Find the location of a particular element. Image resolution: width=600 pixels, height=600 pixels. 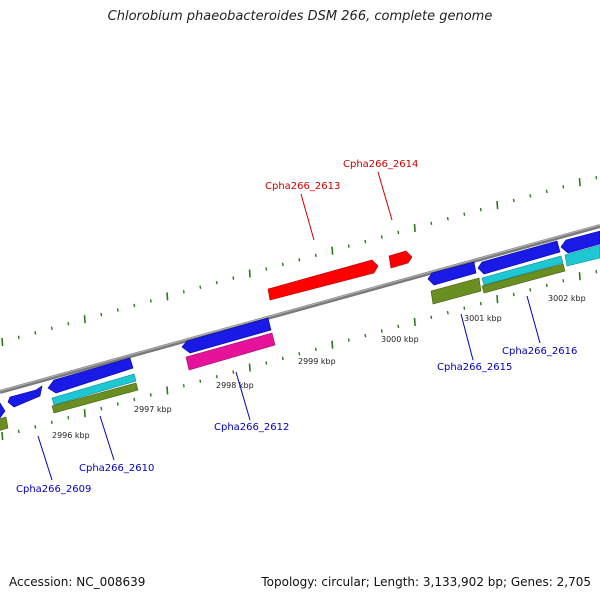

scale-label: 2997 kbp is located at coordinates (153, 409).